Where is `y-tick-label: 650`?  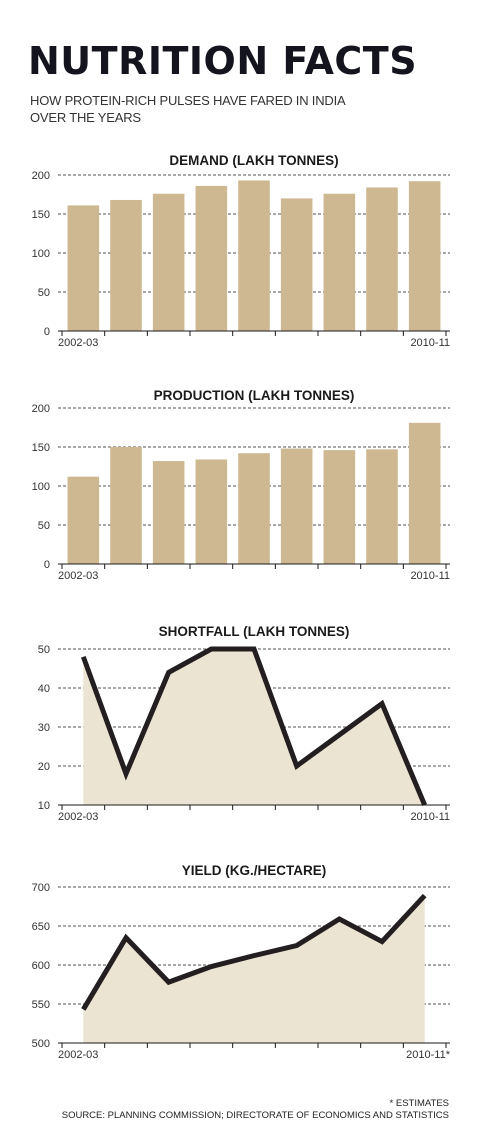
y-tick-label: 650 is located at coordinates (41, 927).